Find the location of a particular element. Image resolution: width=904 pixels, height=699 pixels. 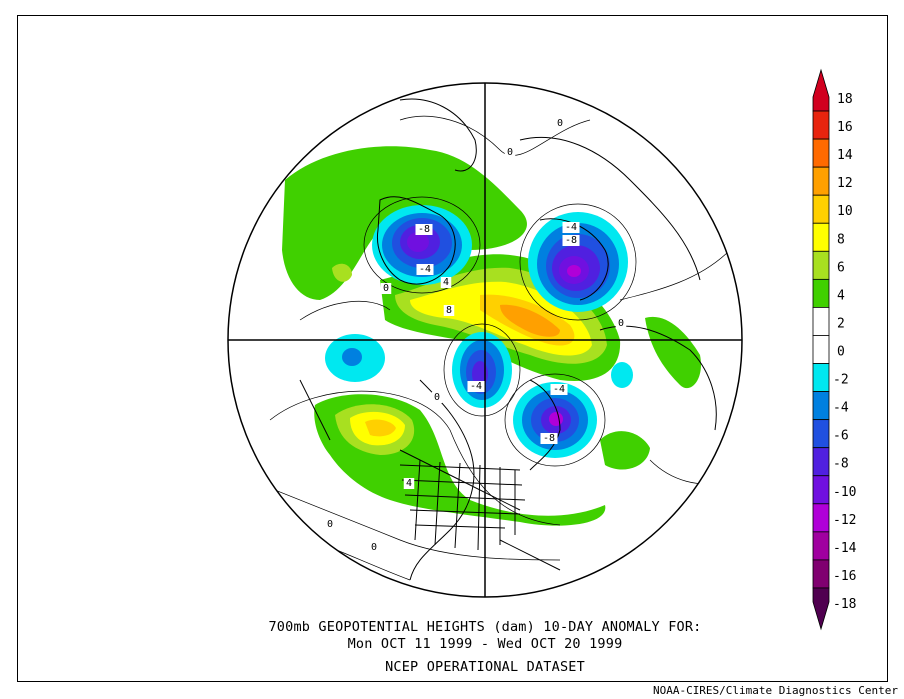

colorbar-tick-label: 14 is located at coordinates (845, 155).